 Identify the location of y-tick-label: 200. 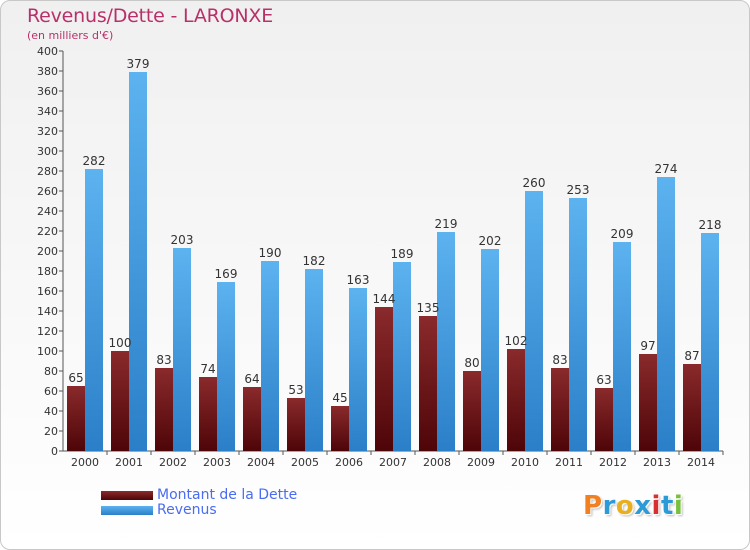
(47, 251).